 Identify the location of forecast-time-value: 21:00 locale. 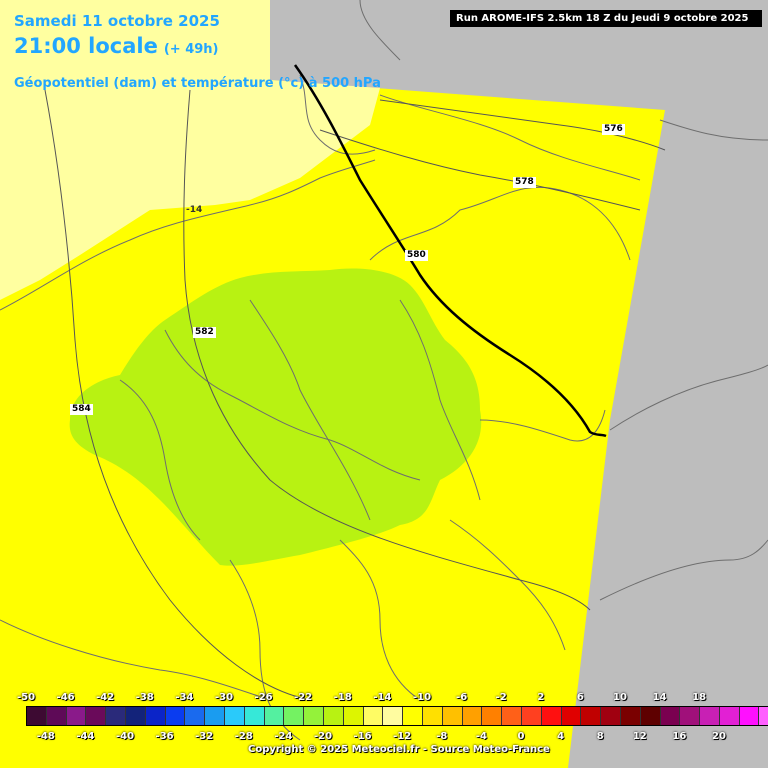
(86, 46).